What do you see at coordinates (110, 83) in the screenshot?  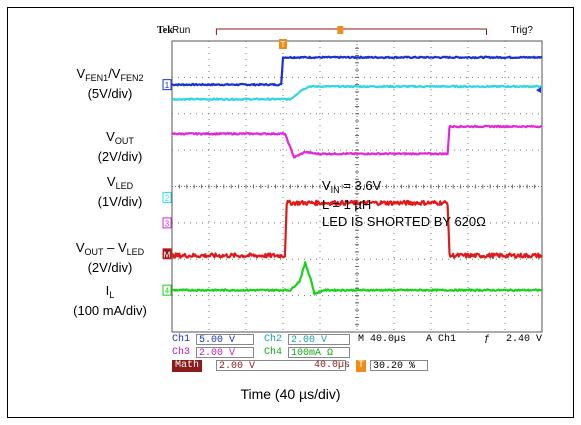 I see `label-vfen: VFEN1/VFEN2 (5V/div)` at bounding box center [110, 83].